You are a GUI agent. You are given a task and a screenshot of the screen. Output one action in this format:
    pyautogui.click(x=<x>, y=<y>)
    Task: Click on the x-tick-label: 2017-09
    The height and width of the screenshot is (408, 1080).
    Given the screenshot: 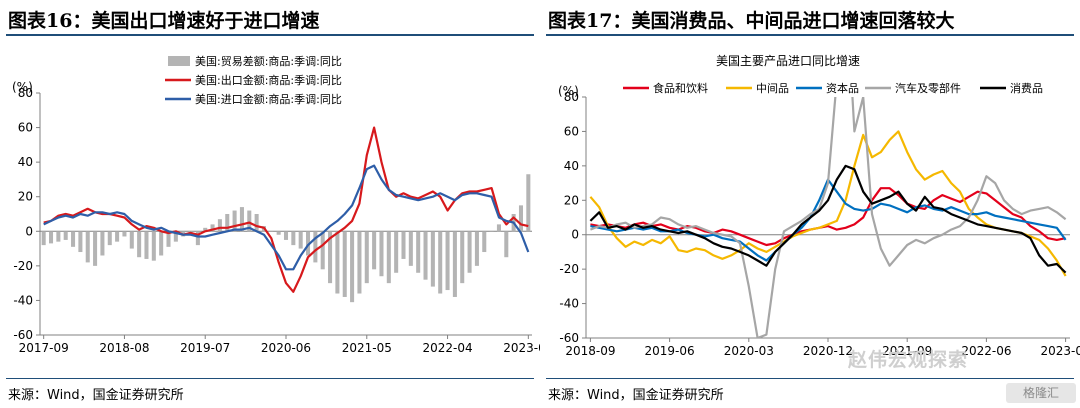 What is the action you would take?
    pyautogui.click(x=44, y=348)
    